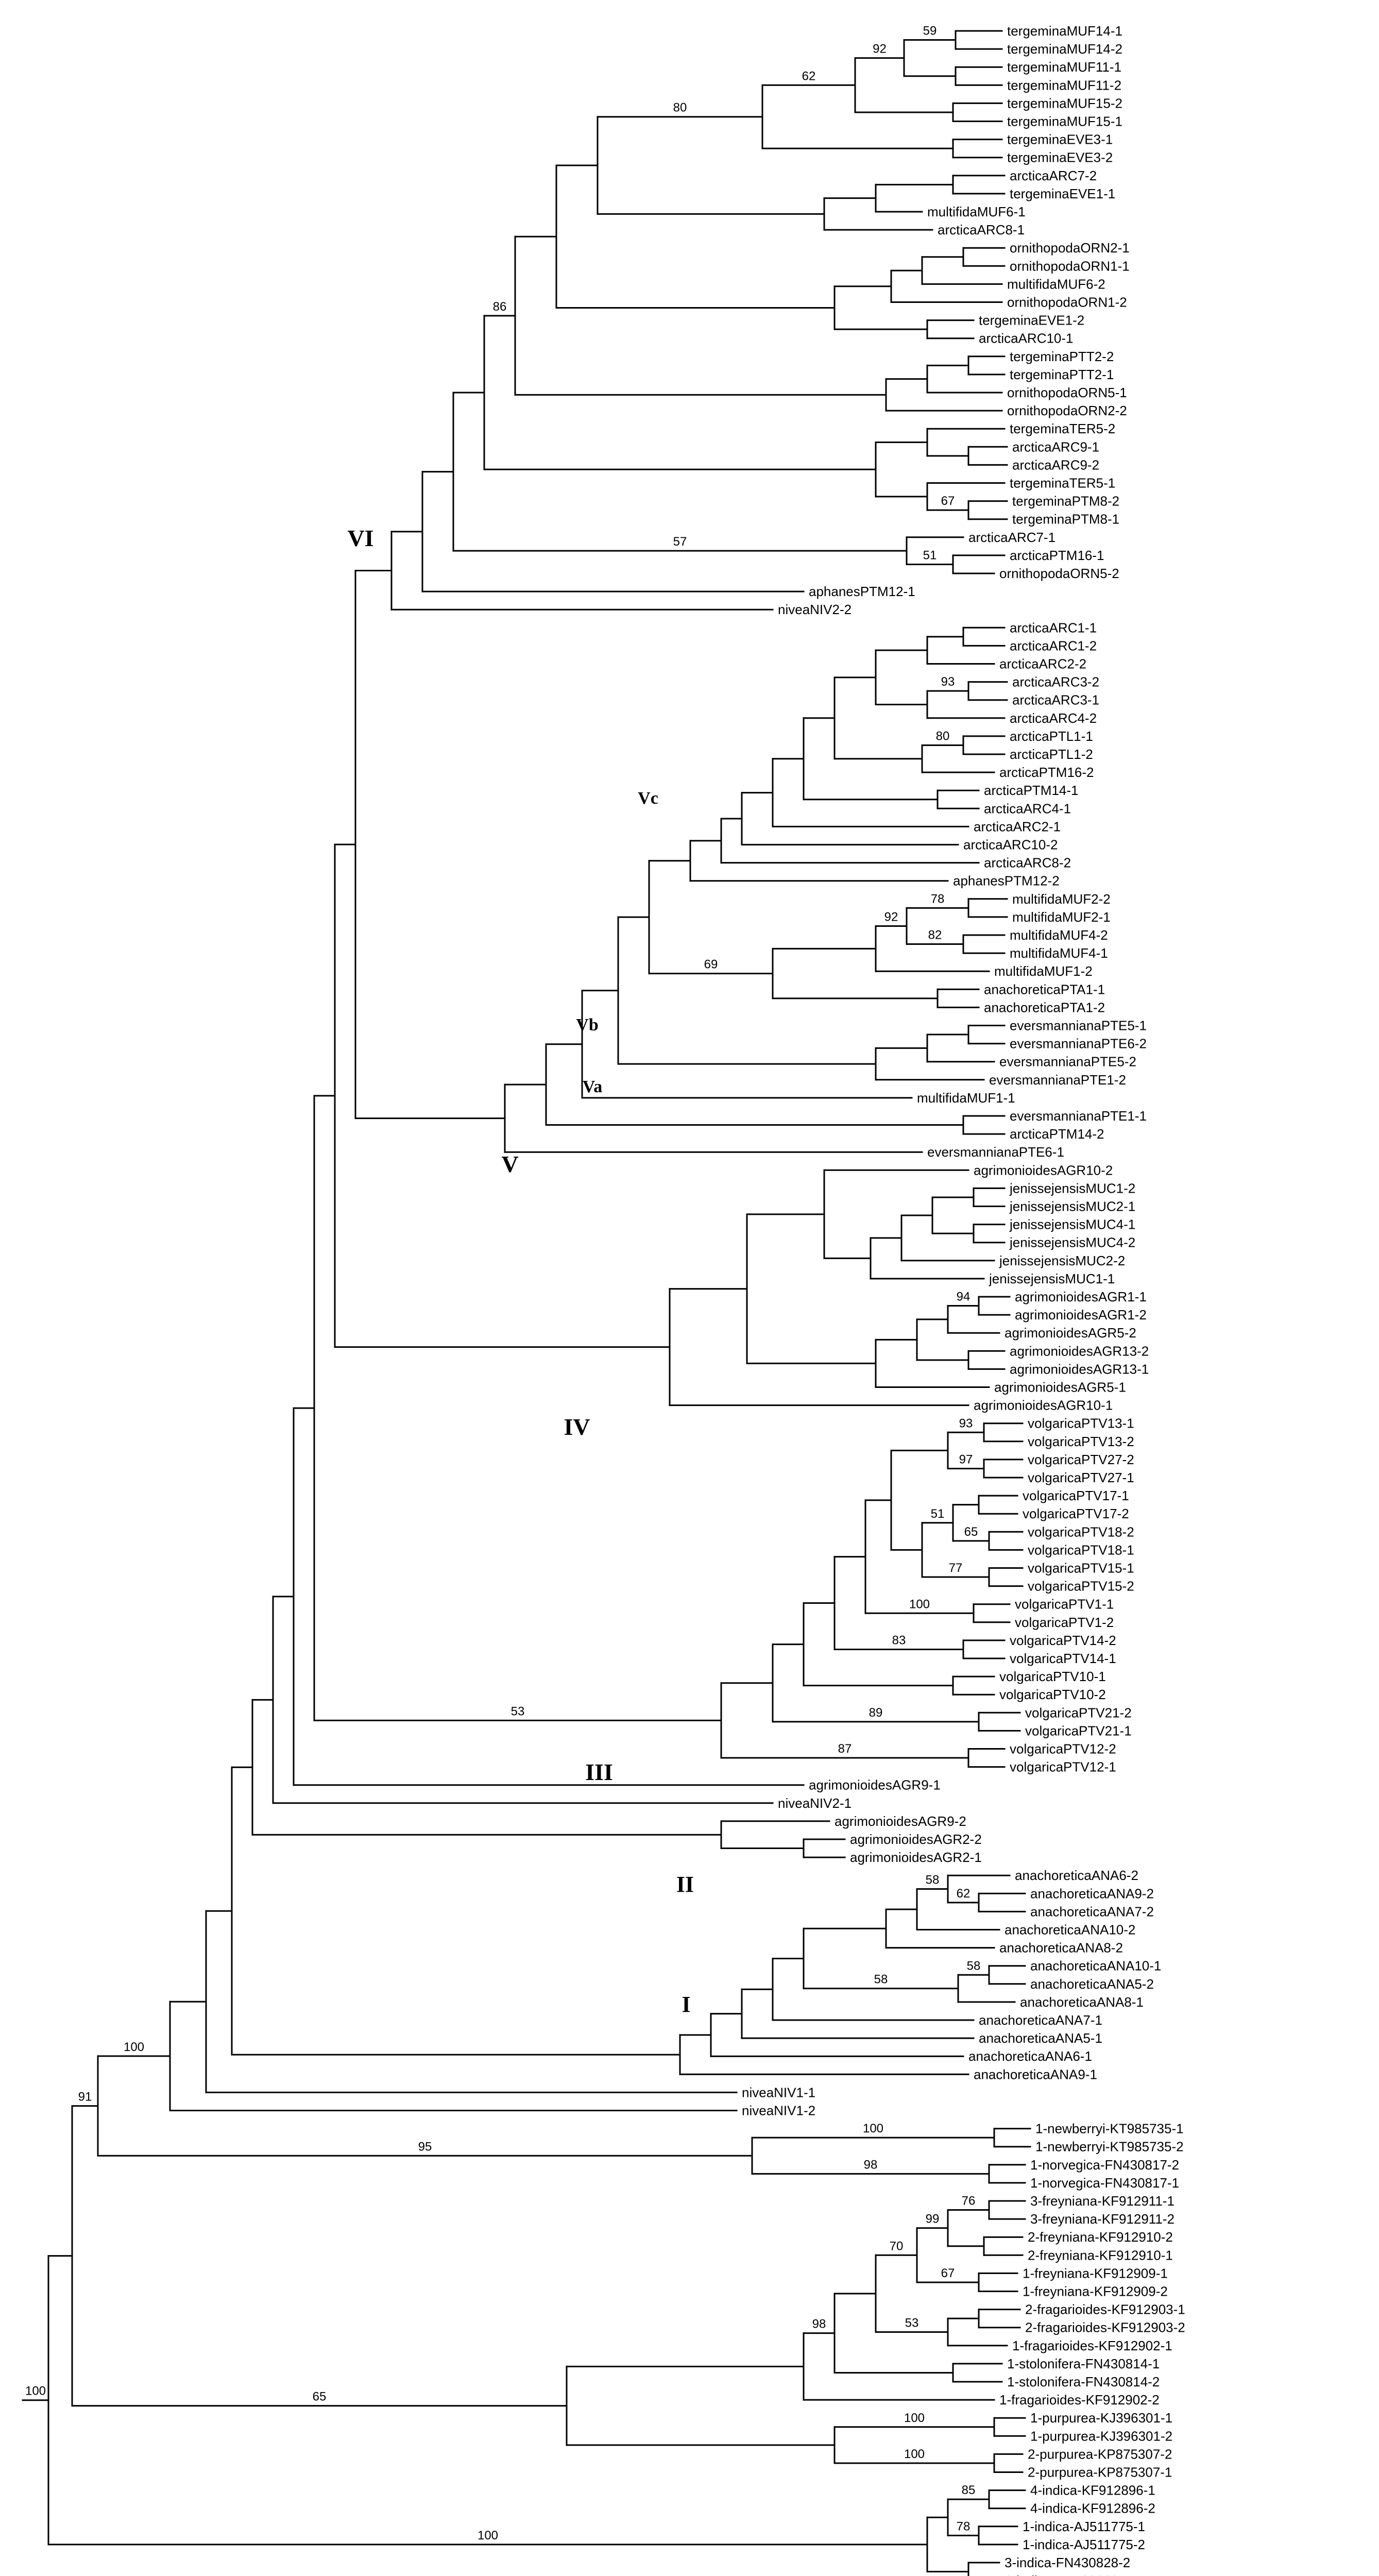 The image size is (1379, 2576). Describe the element at coordinates (1081, 1441) in the screenshot. I see `tip-label: volgaricaPTV13-2` at that location.